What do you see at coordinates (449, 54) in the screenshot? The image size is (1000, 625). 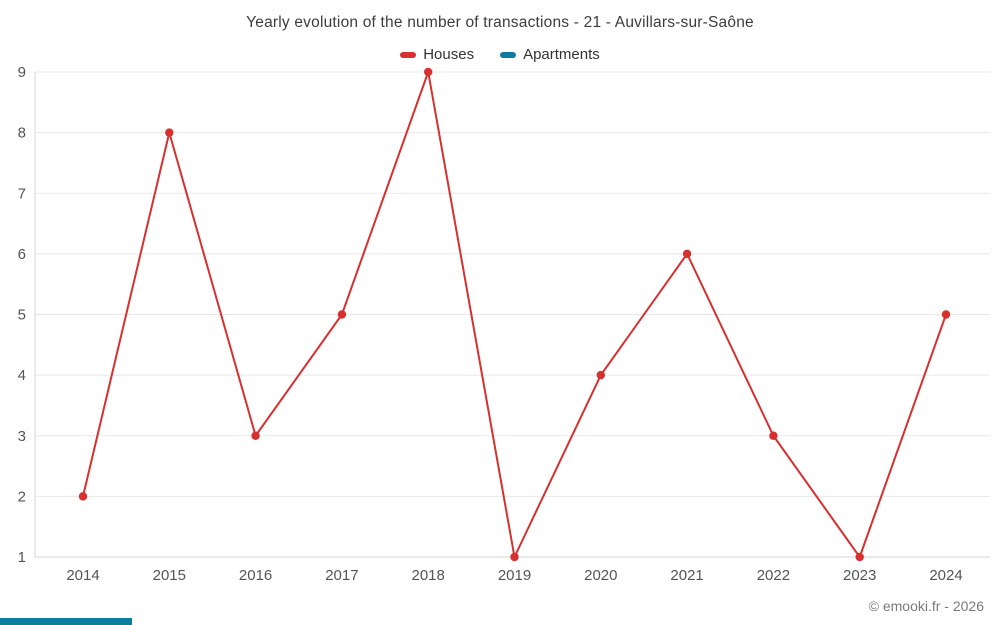 I see `legend-label-houses: Houses` at bounding box center [449, 54].